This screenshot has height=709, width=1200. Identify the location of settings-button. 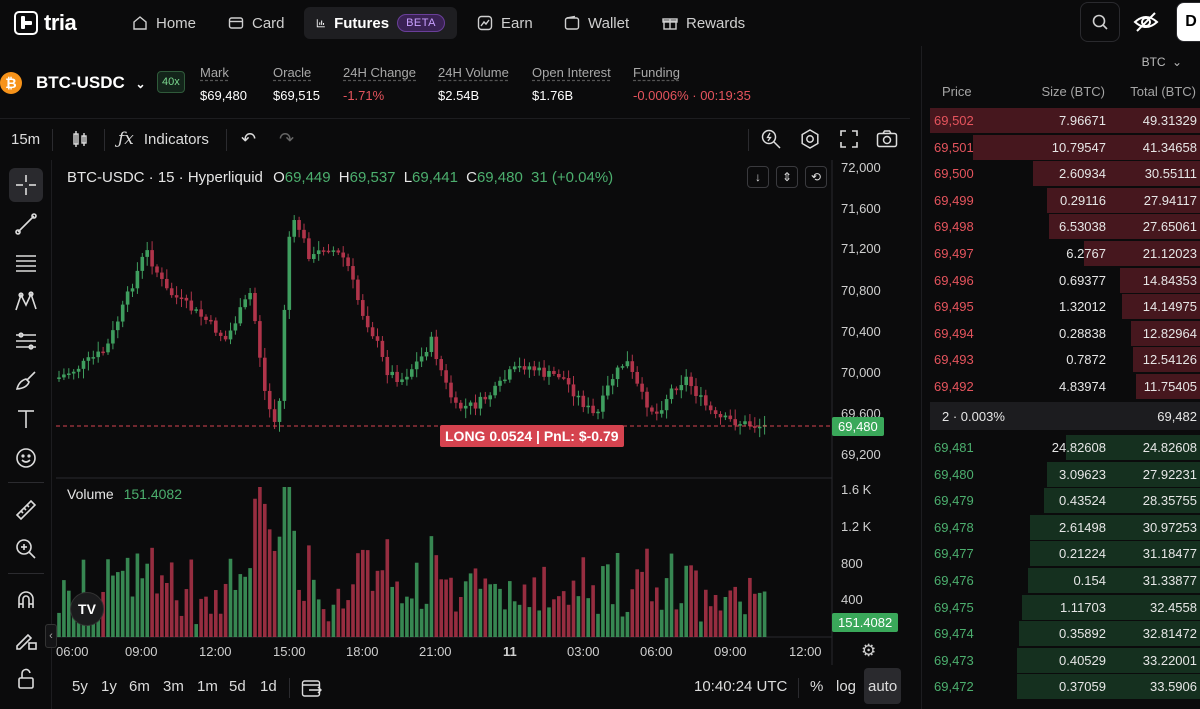
(810, 139).